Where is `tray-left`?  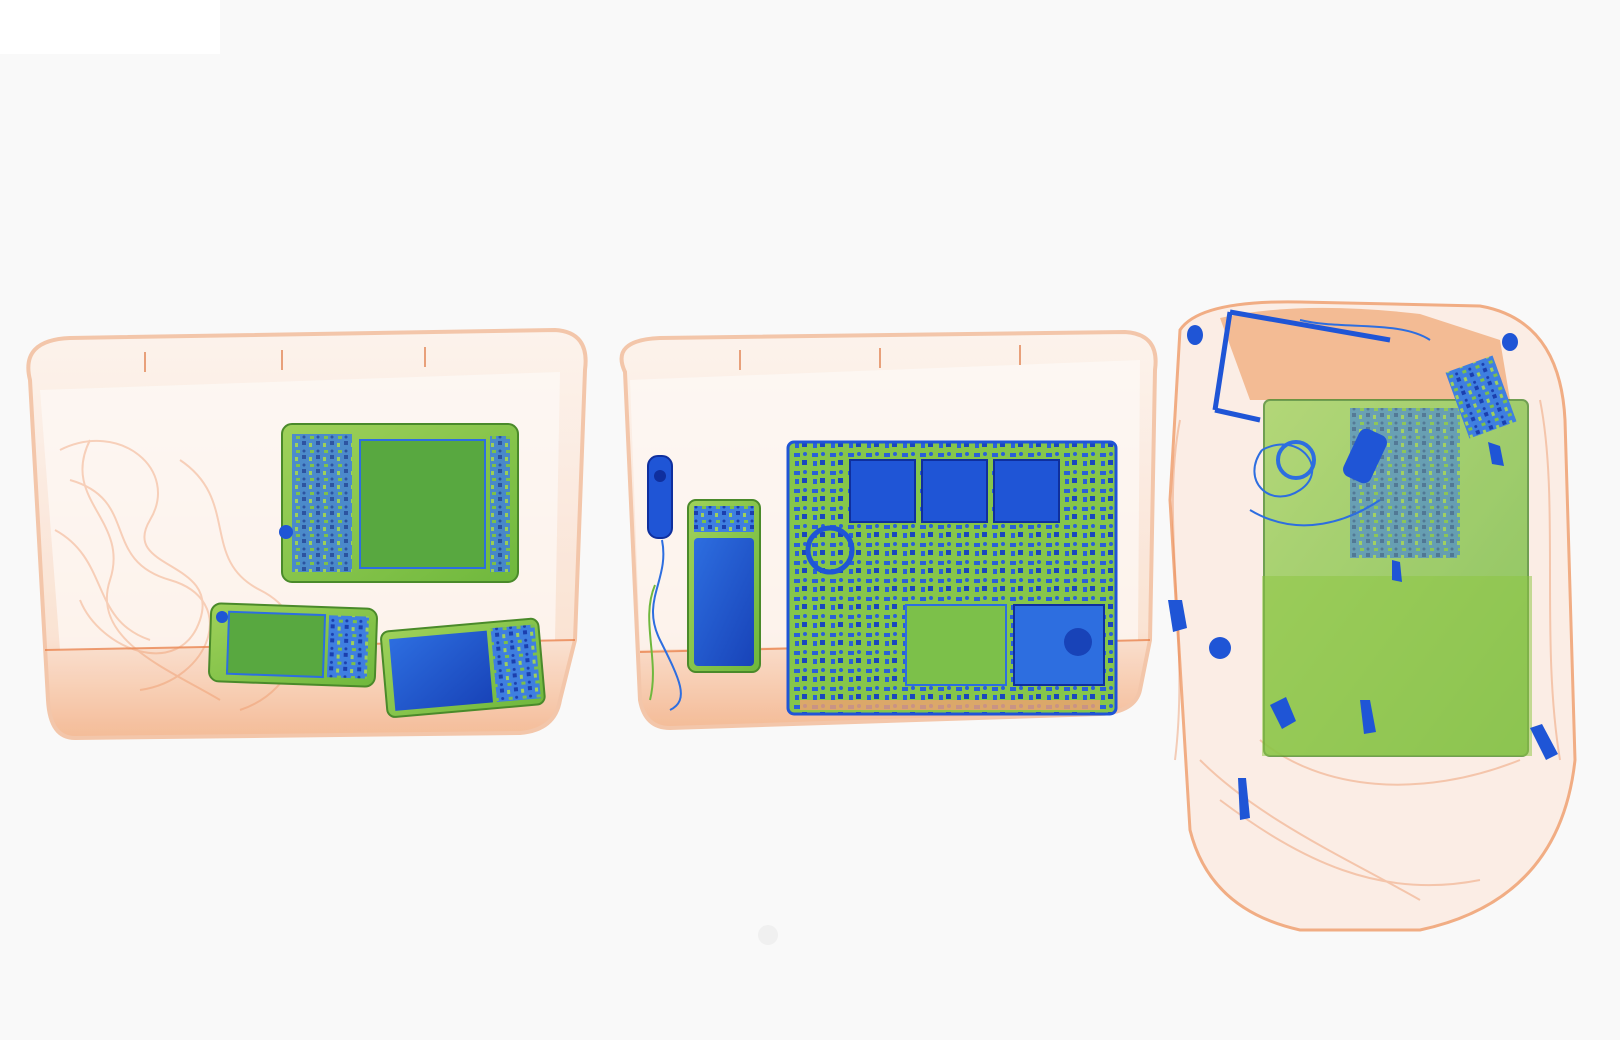
tray-left is located at coordinates (307, 534).